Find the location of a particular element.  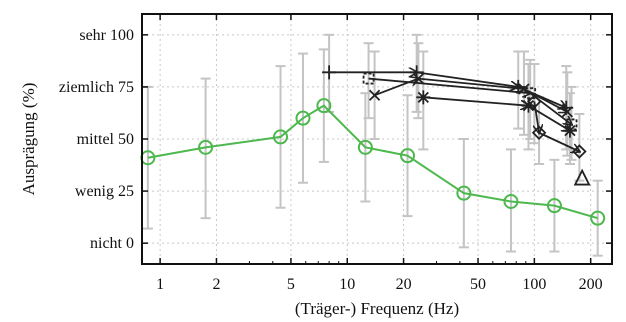

x-tick-label: 100 is located at coordinates (534, 284).